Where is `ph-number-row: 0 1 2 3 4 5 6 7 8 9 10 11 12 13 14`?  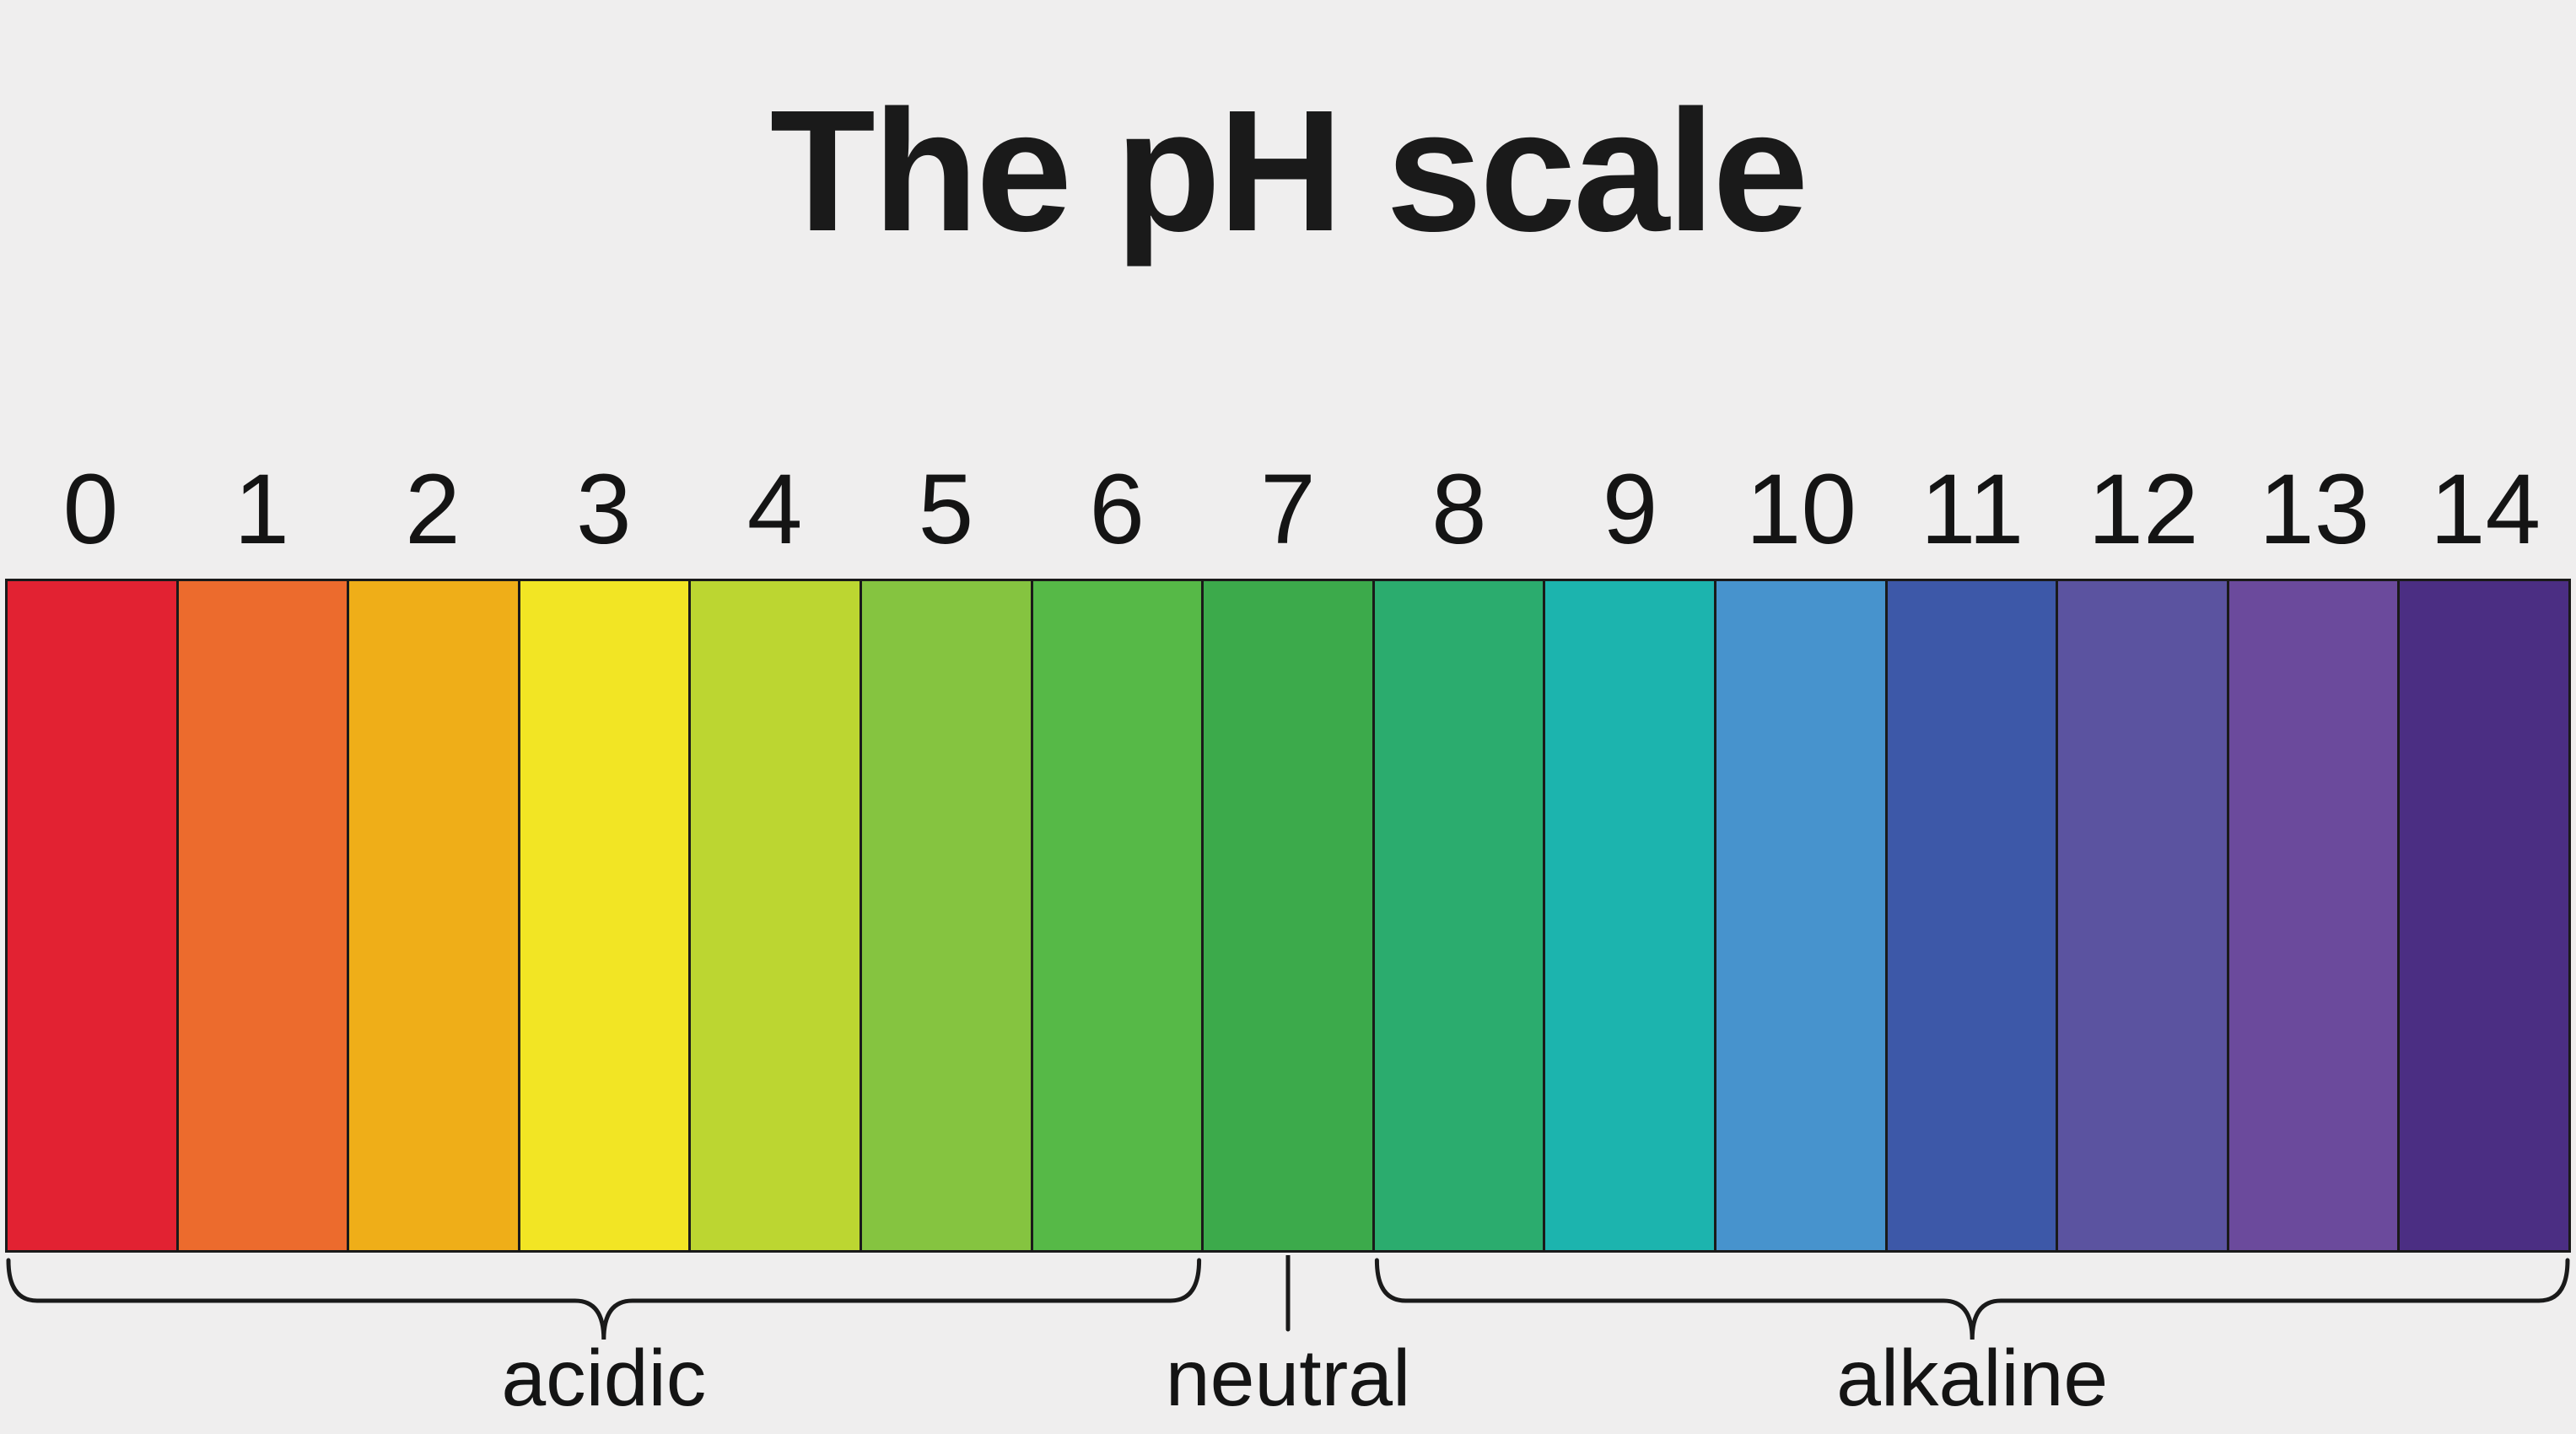 ph-number-row: 0 1 2 3 4 5 6 7 8 9 10 11 12 13 14 is located at coordinates (1288, 509).